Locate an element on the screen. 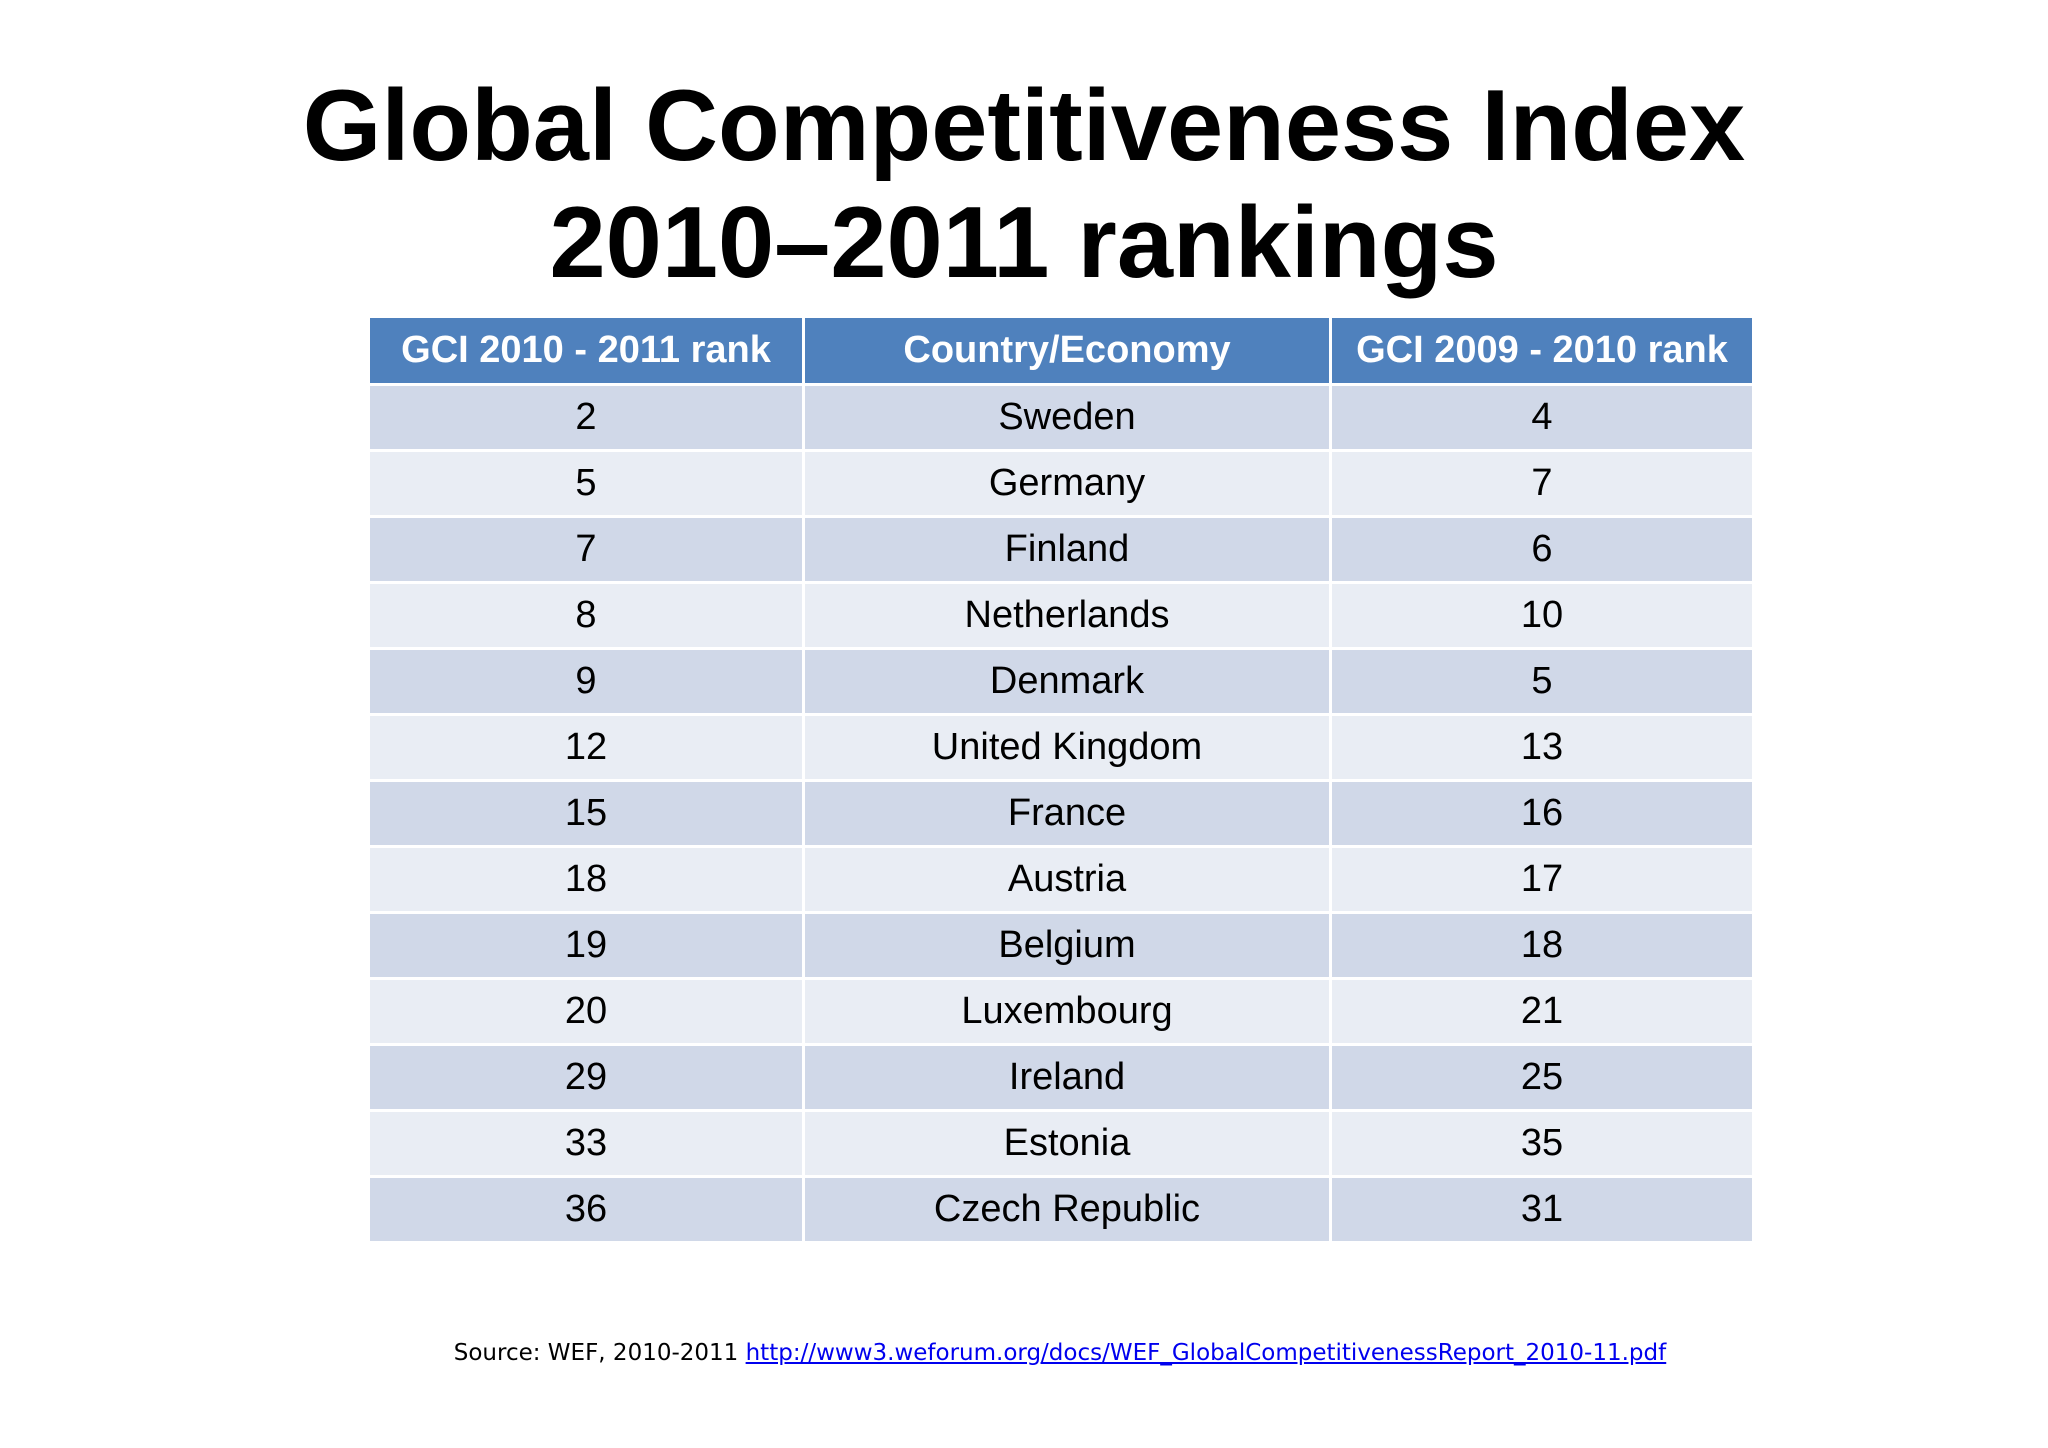 Image resolution: width=2048 pixels, height=1448 pixels. table-row: 8 Netherlands 10 is located at coordinates (1061, 615).